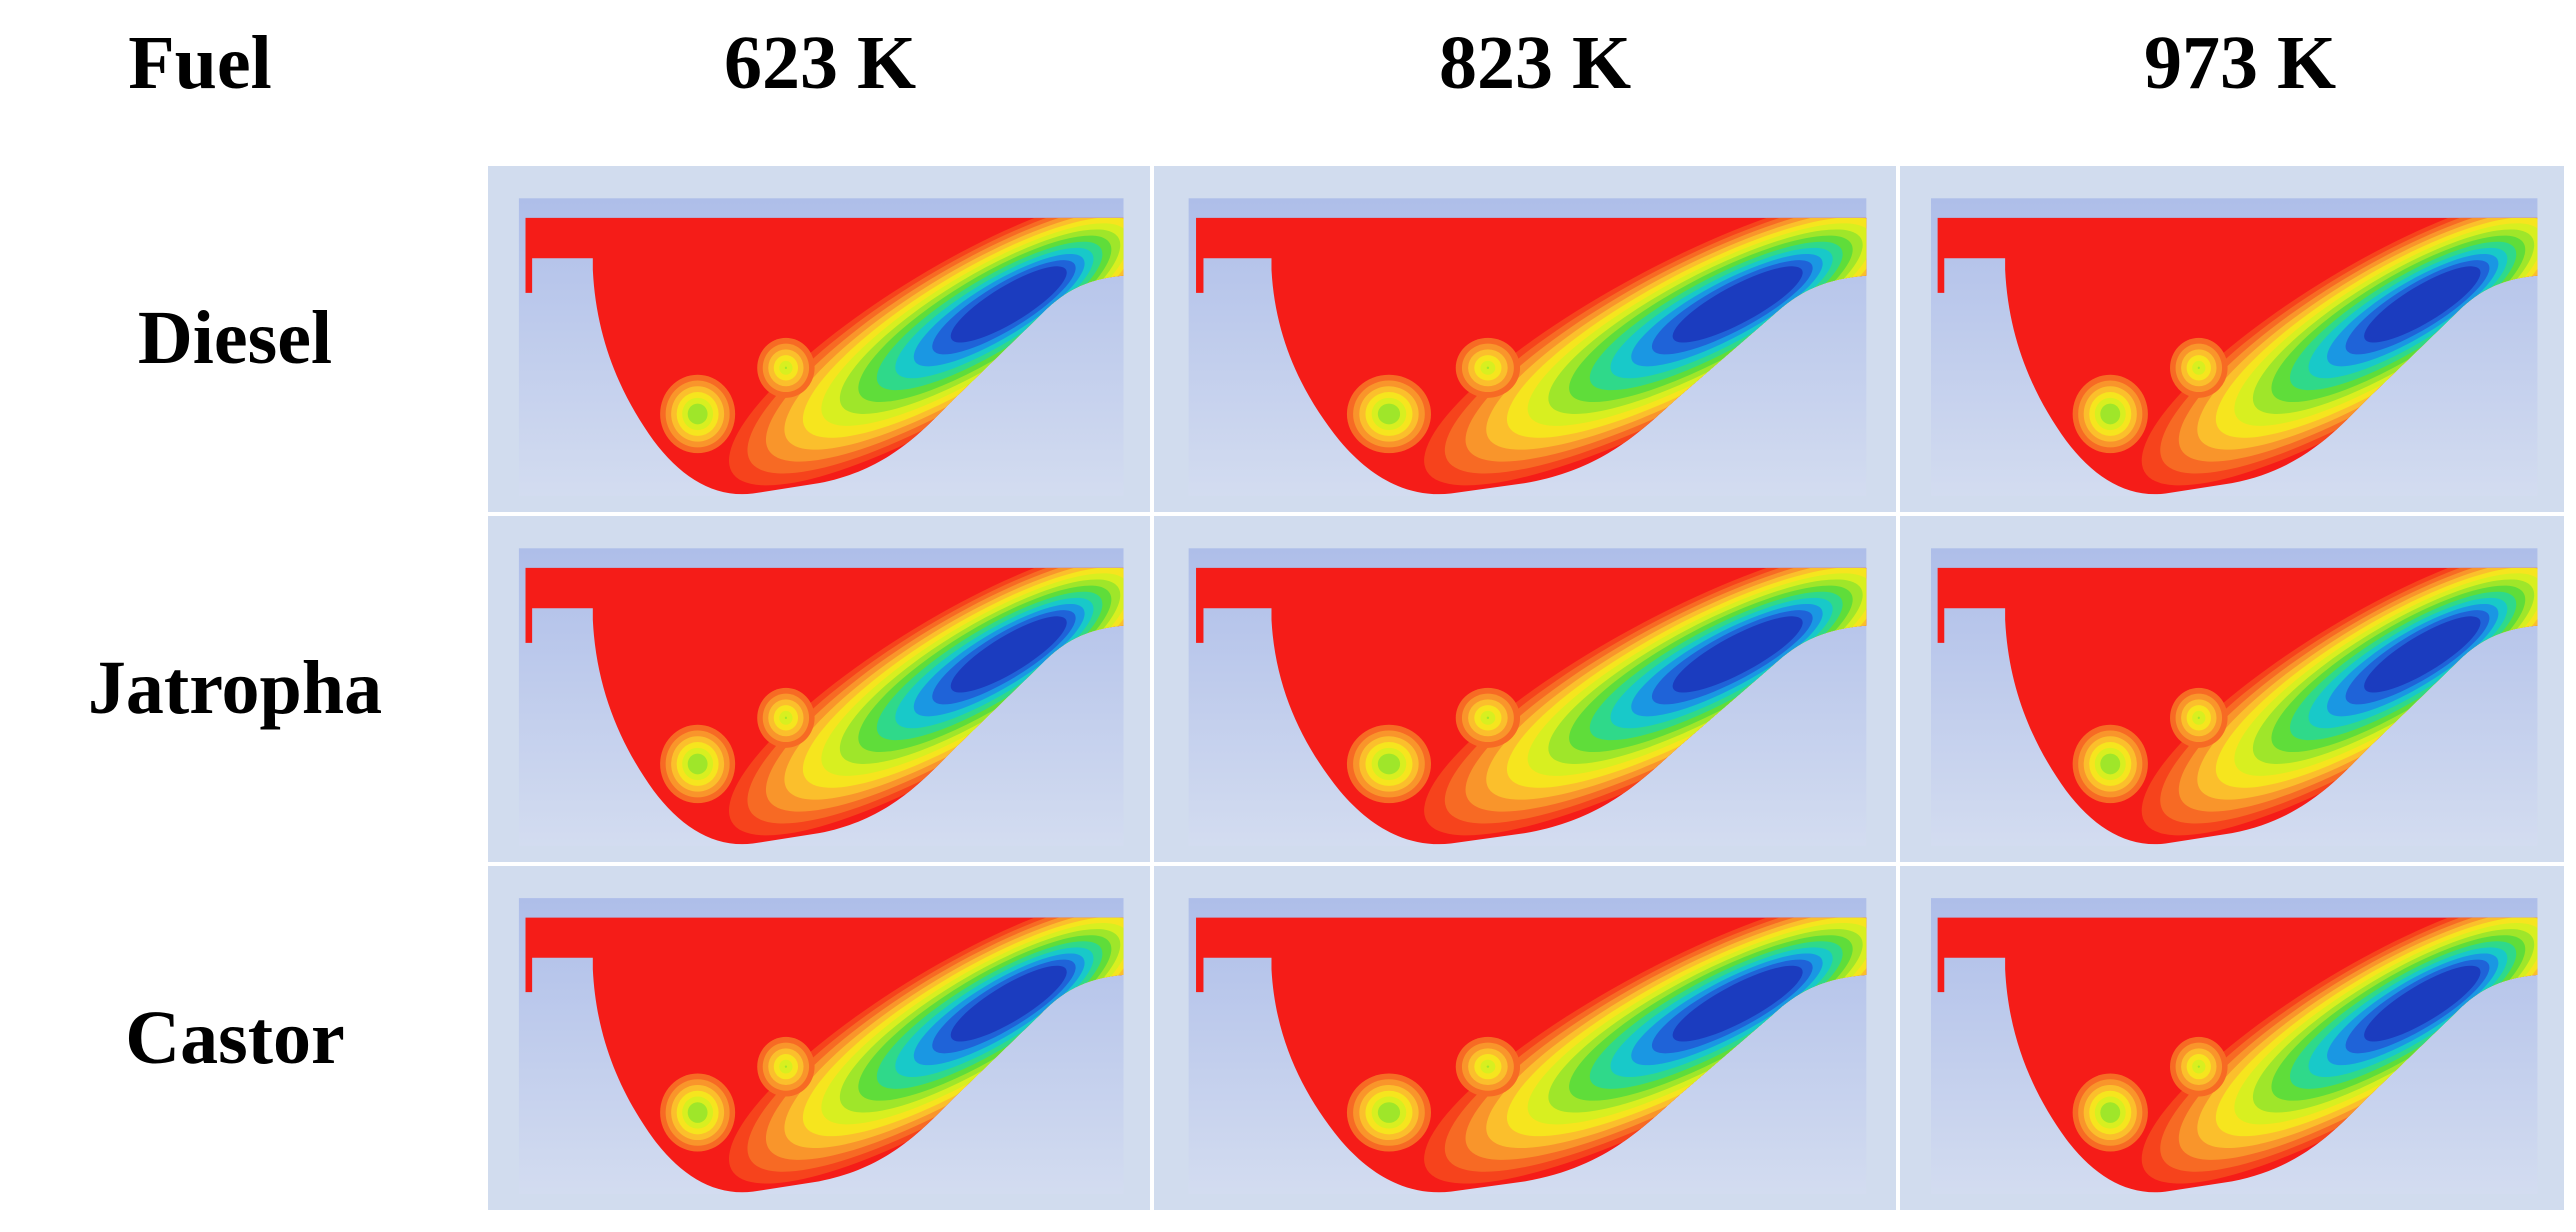  What do you see at coordinates (2240, 63) in the screenshot?
I see `temperature-header-973: 973 K` at bounding box center [2240, 63].